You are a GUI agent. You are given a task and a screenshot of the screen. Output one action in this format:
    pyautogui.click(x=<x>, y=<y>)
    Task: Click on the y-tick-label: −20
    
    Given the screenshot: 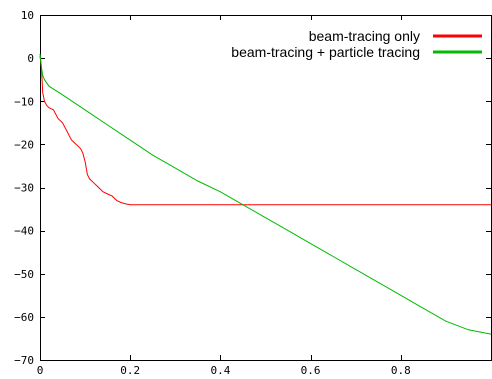 What is the action you would take?
    pyautogui.click(x=24, y=144)
    